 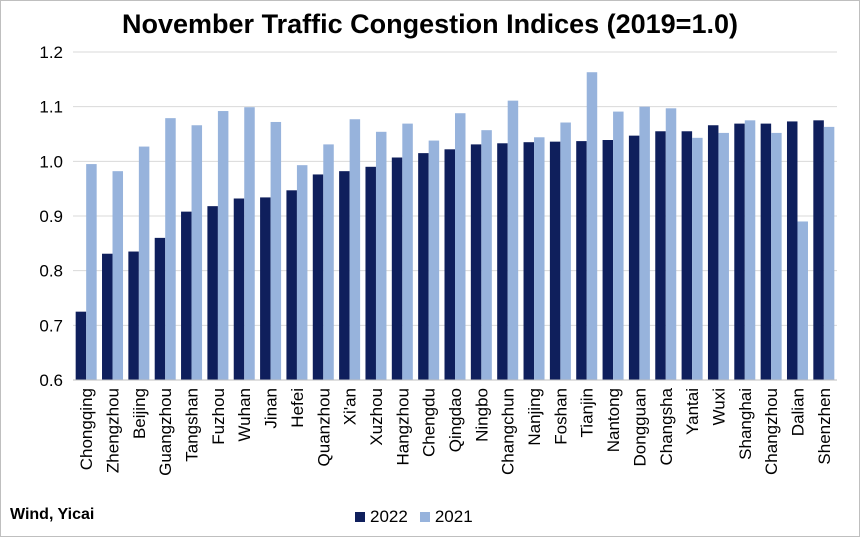 What do you see at coordinates (660, 255) in the screenshot?
I see `bar-2022-changsha` at bounding box center [660, 255].